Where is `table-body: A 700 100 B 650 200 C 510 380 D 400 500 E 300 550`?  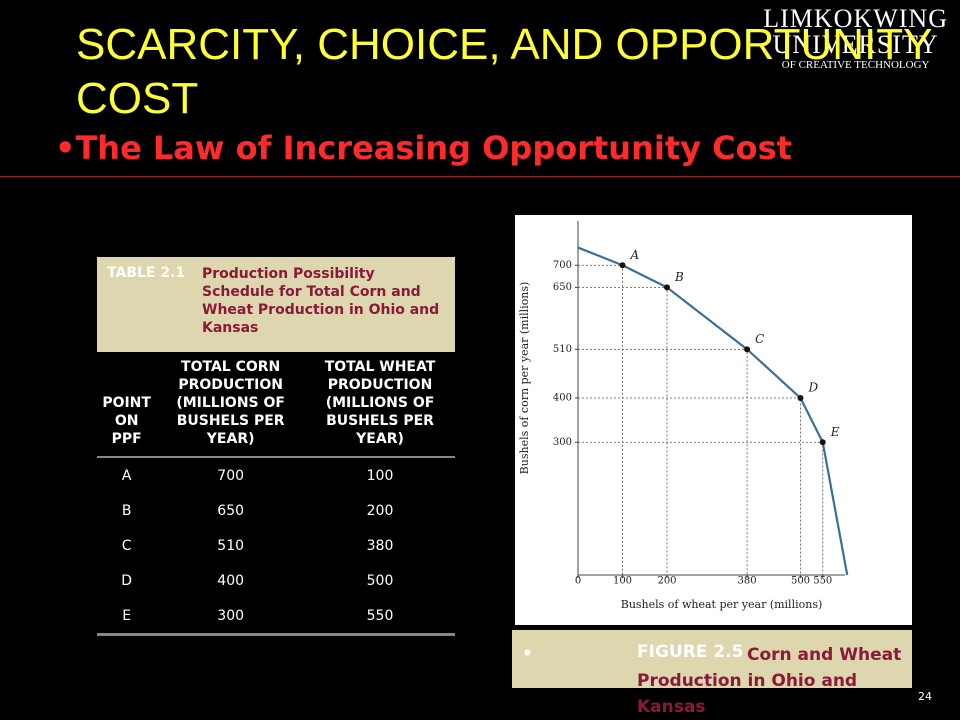
table-body: A 700 100 B 650 200 C 510 380 D 400 500 E 300 550 is located at coordinates (276, 546).